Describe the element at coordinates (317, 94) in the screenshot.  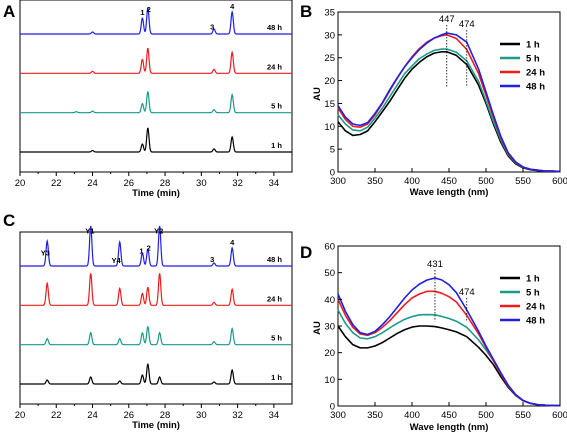
I see `panel-b-y-axis-title: AU` at that location.